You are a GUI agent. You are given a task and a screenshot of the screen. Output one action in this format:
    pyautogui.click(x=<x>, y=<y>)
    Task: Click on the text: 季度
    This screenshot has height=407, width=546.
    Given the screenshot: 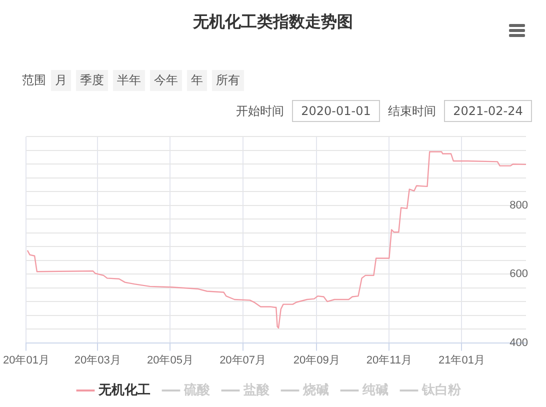 What is the action you would take?
    pyautogui.click(x=92, y=80)
    